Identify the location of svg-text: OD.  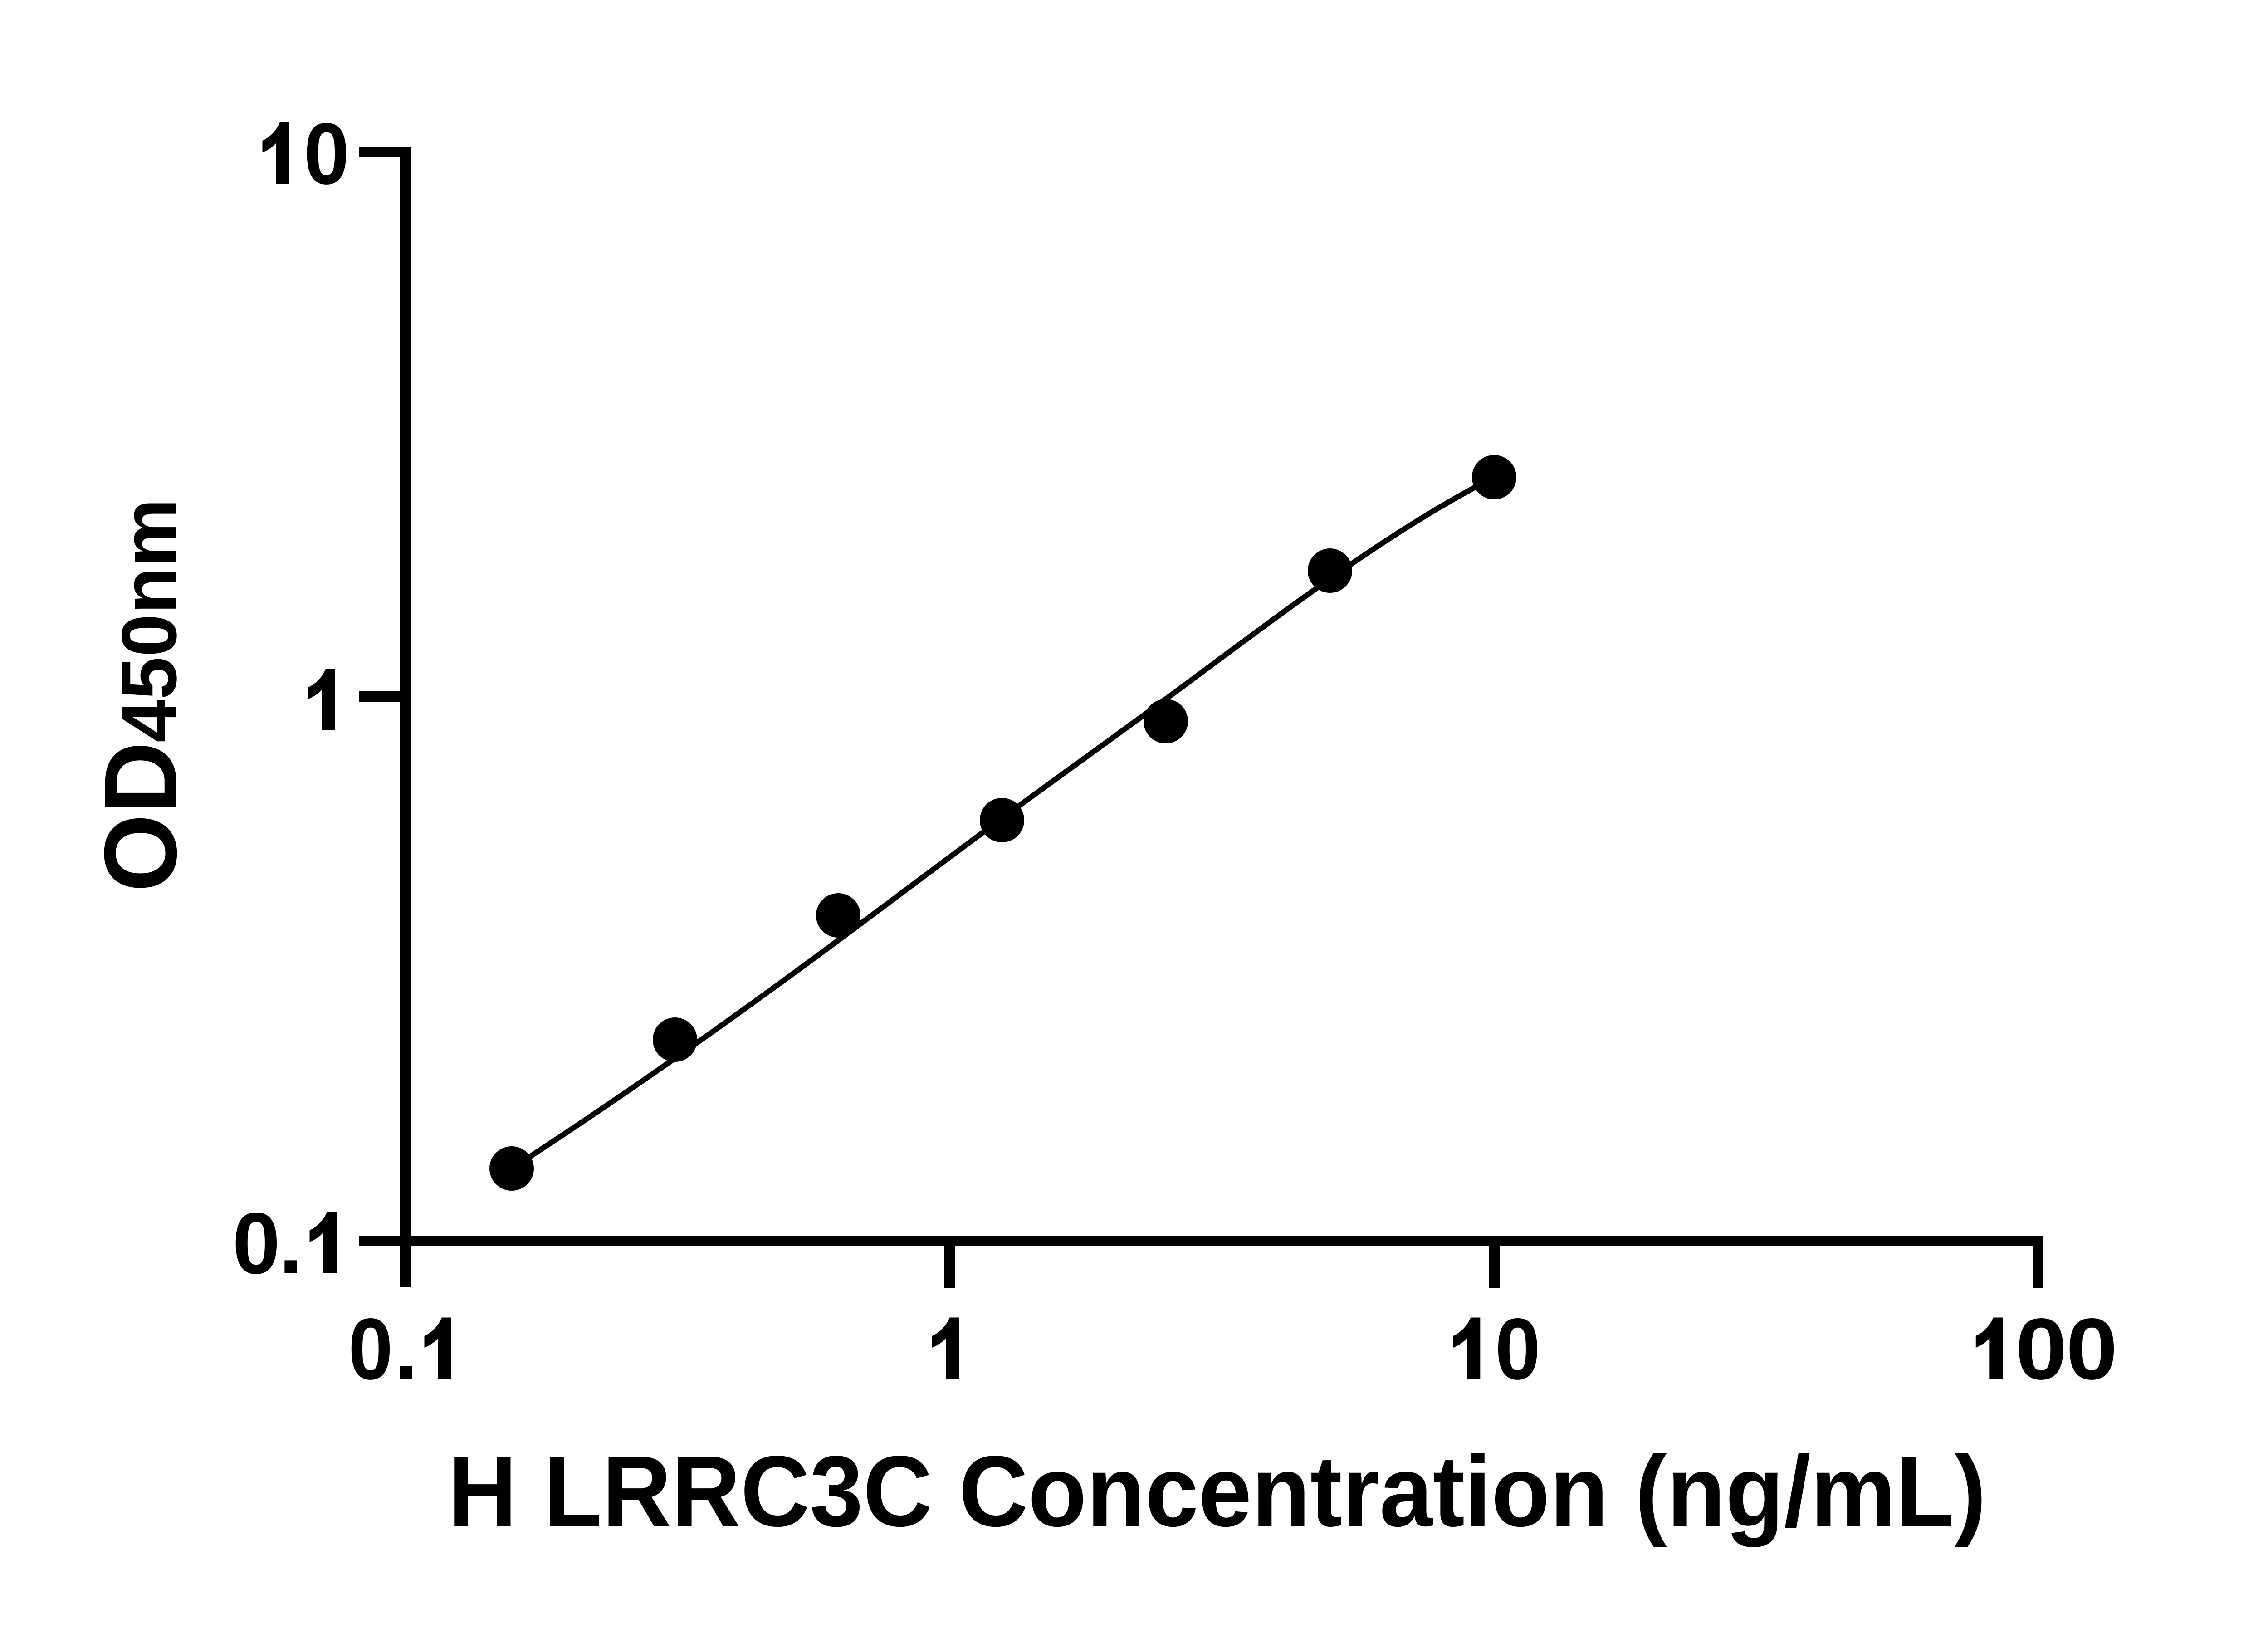
(140, 817).